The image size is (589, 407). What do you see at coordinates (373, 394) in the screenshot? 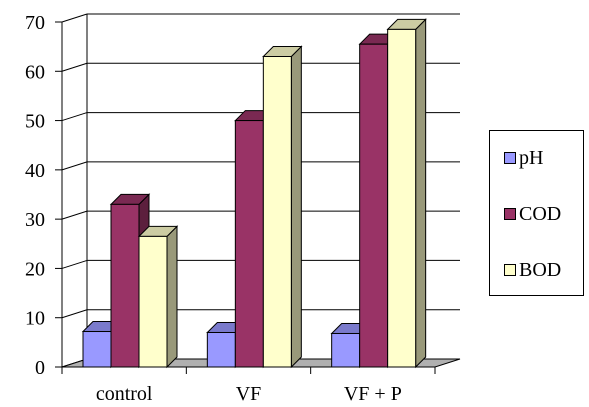
I see `x-tick-label-2: VF + P` at bounding box center [373, 394].